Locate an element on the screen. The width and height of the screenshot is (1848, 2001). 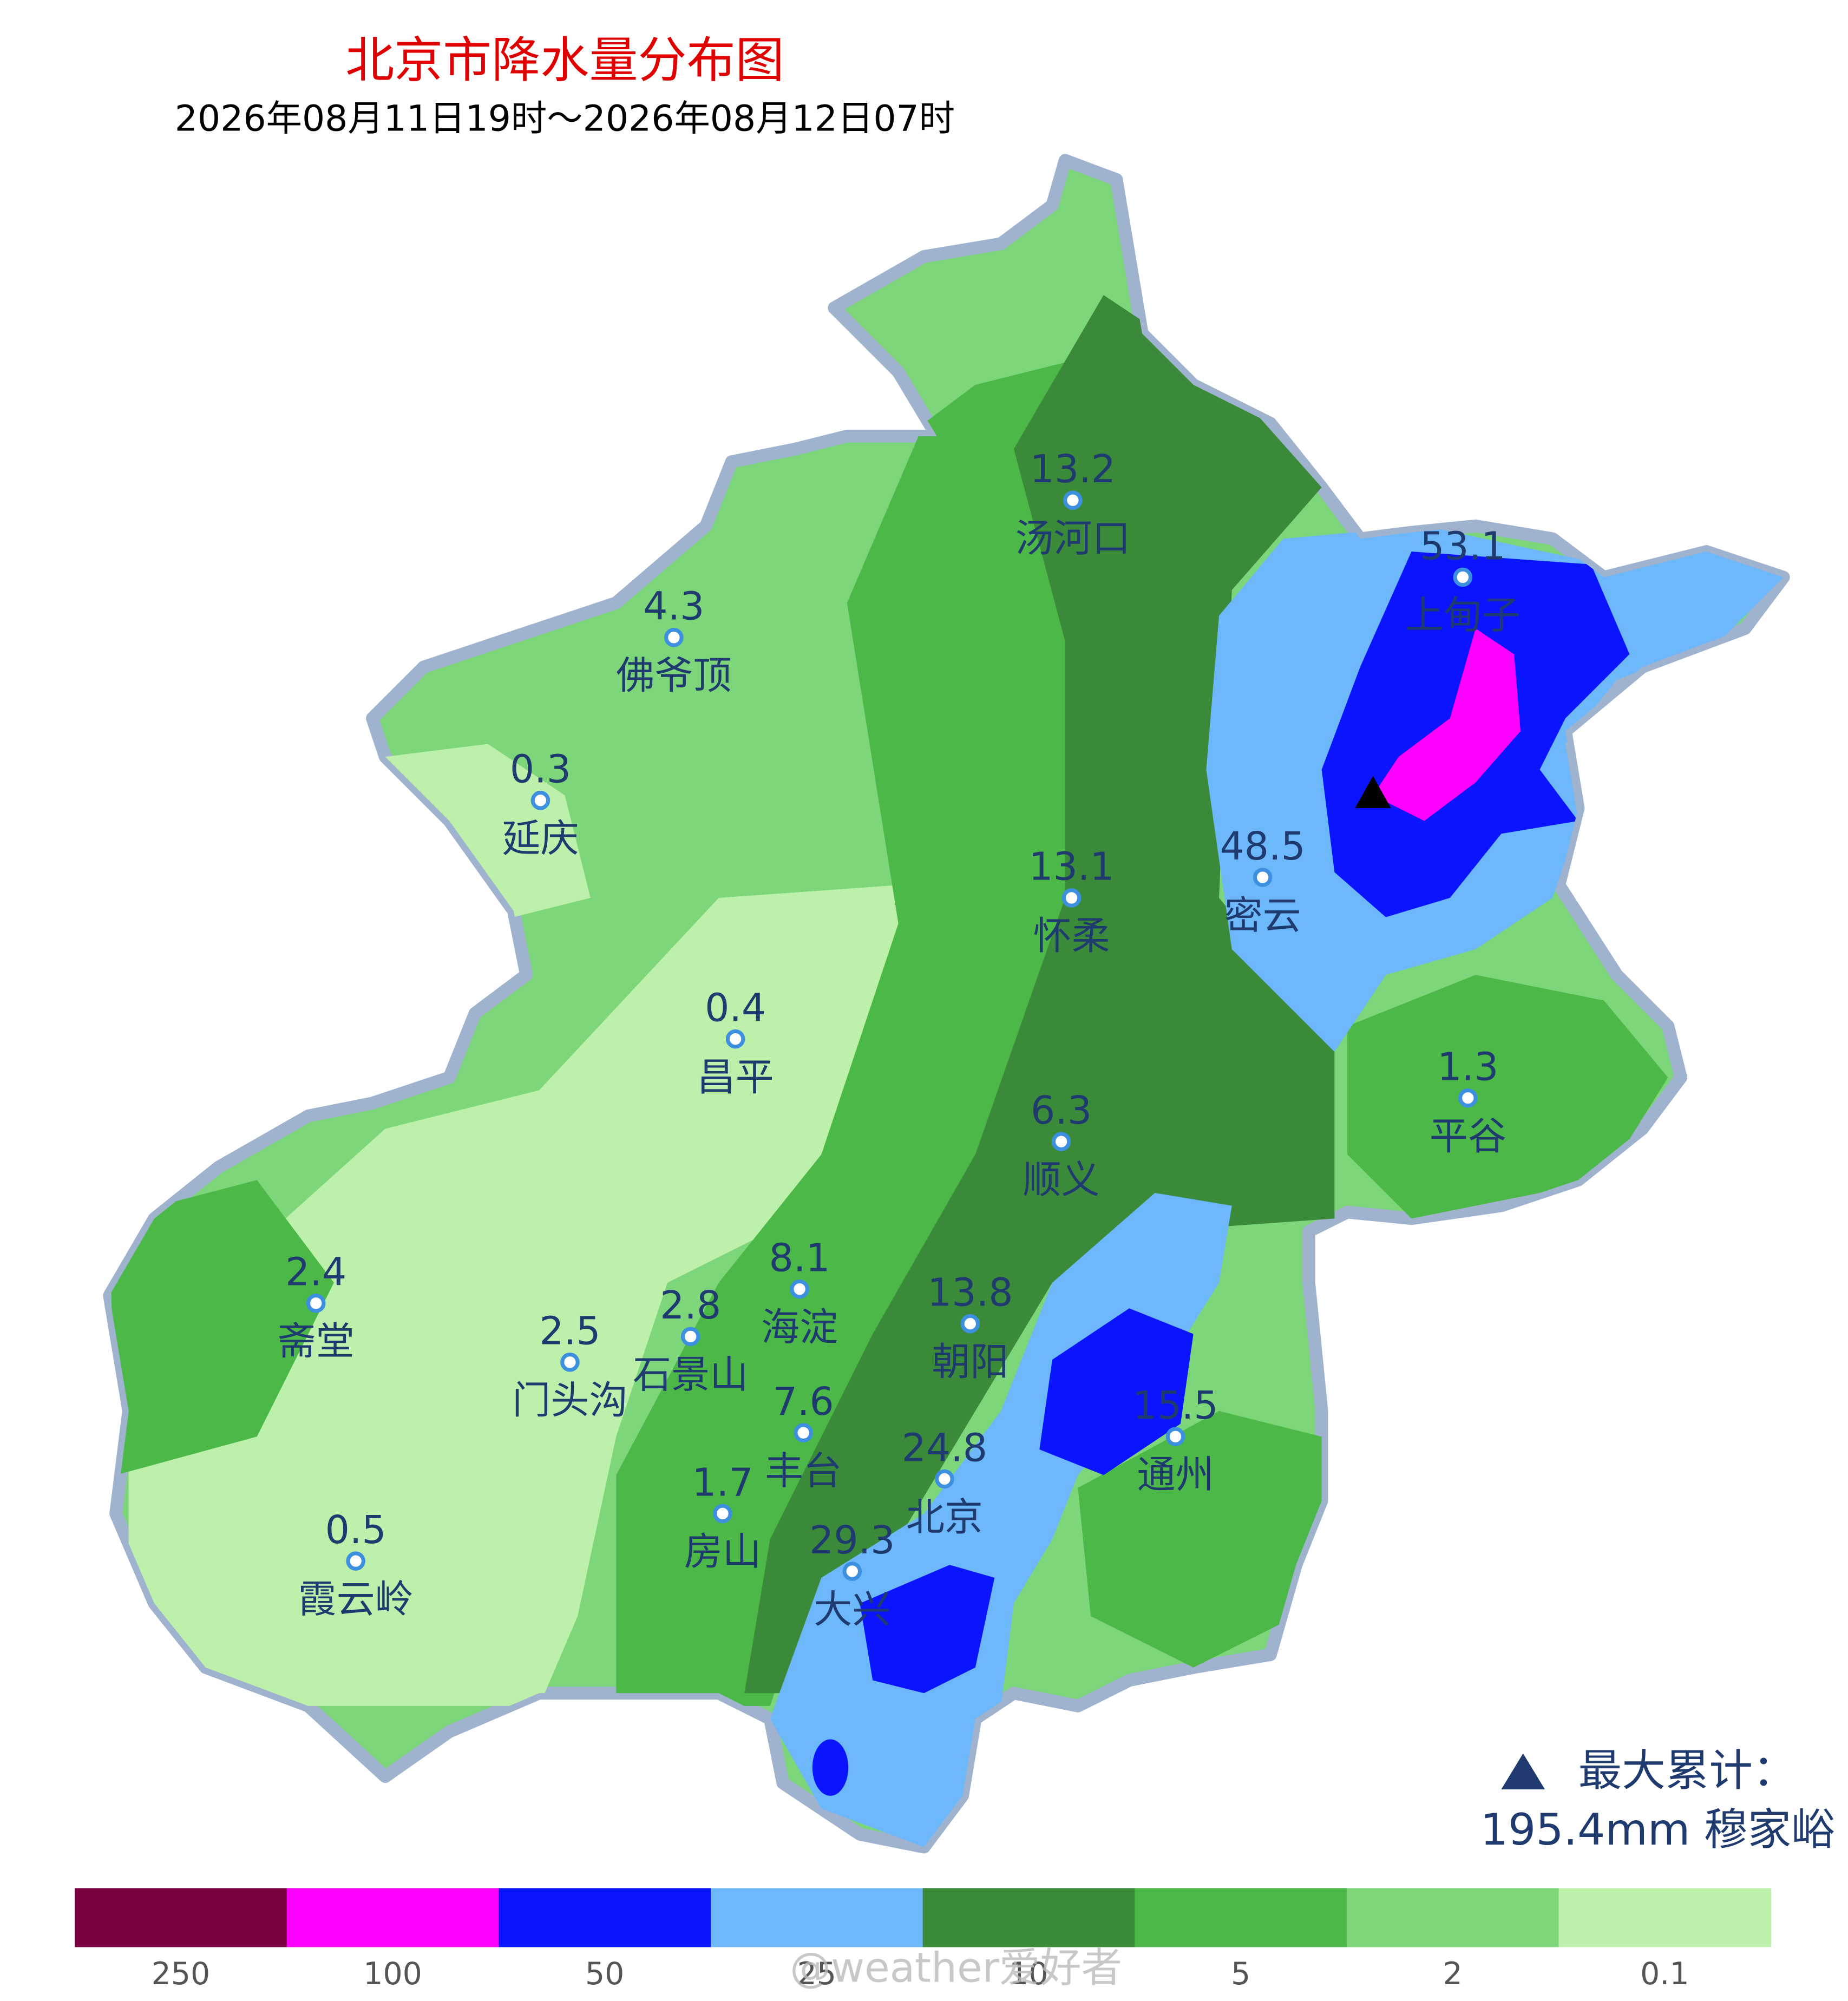
station-value: 8.1 is located at coordinates (799, 1258).